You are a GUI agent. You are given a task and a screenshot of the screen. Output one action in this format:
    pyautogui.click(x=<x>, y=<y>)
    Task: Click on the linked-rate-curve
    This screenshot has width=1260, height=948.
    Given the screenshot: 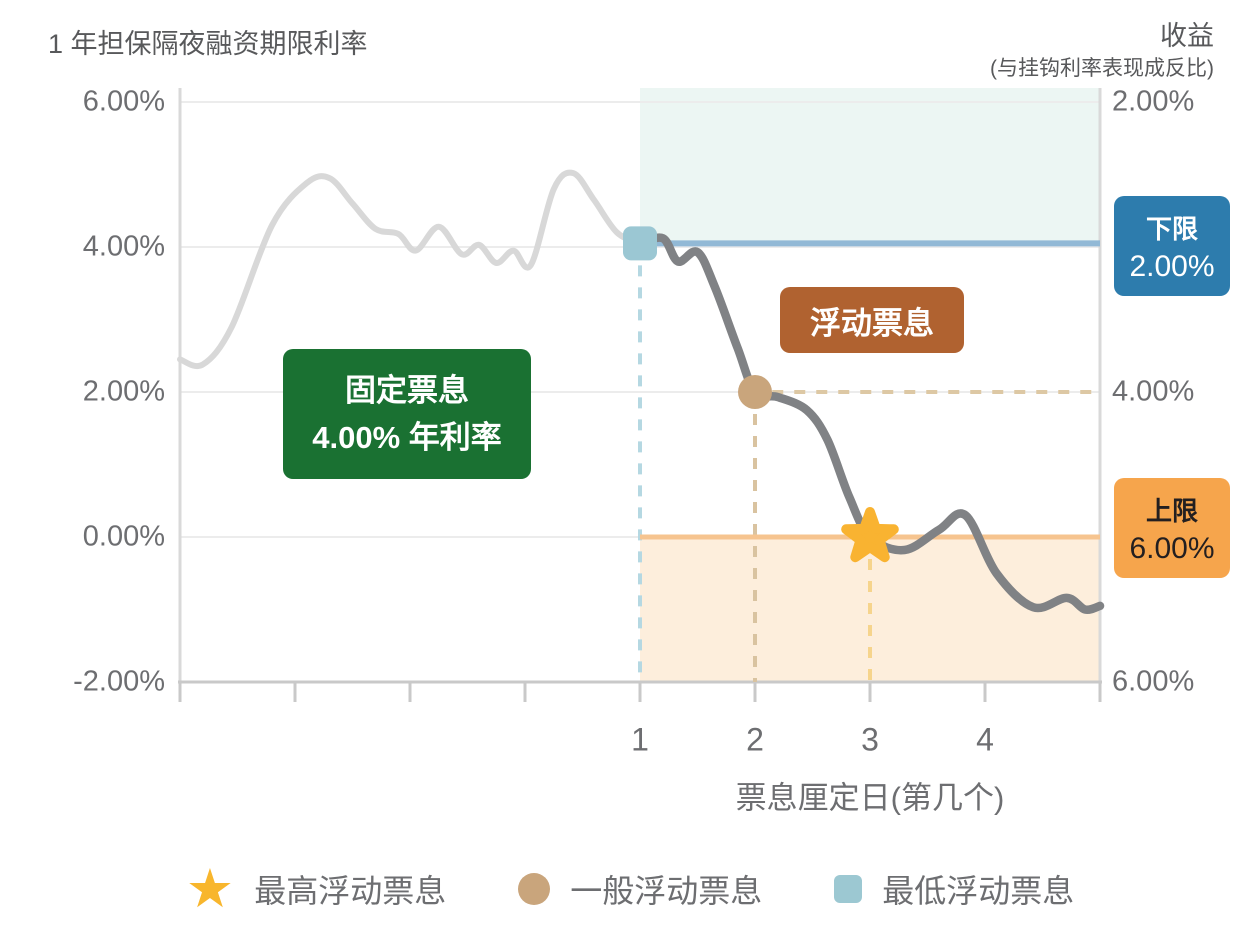 What is the action you would take?
    pyautogui.click(x=870, y=423)
    